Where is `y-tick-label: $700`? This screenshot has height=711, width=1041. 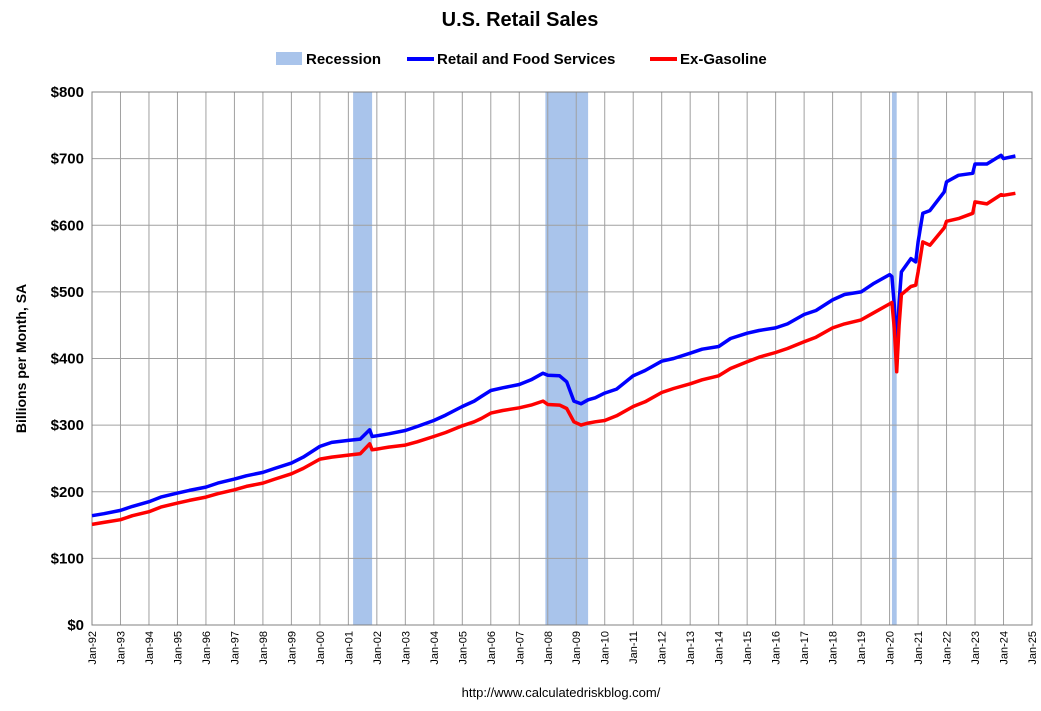 y-tick-label: $700 is located at coordinates (67, 159).